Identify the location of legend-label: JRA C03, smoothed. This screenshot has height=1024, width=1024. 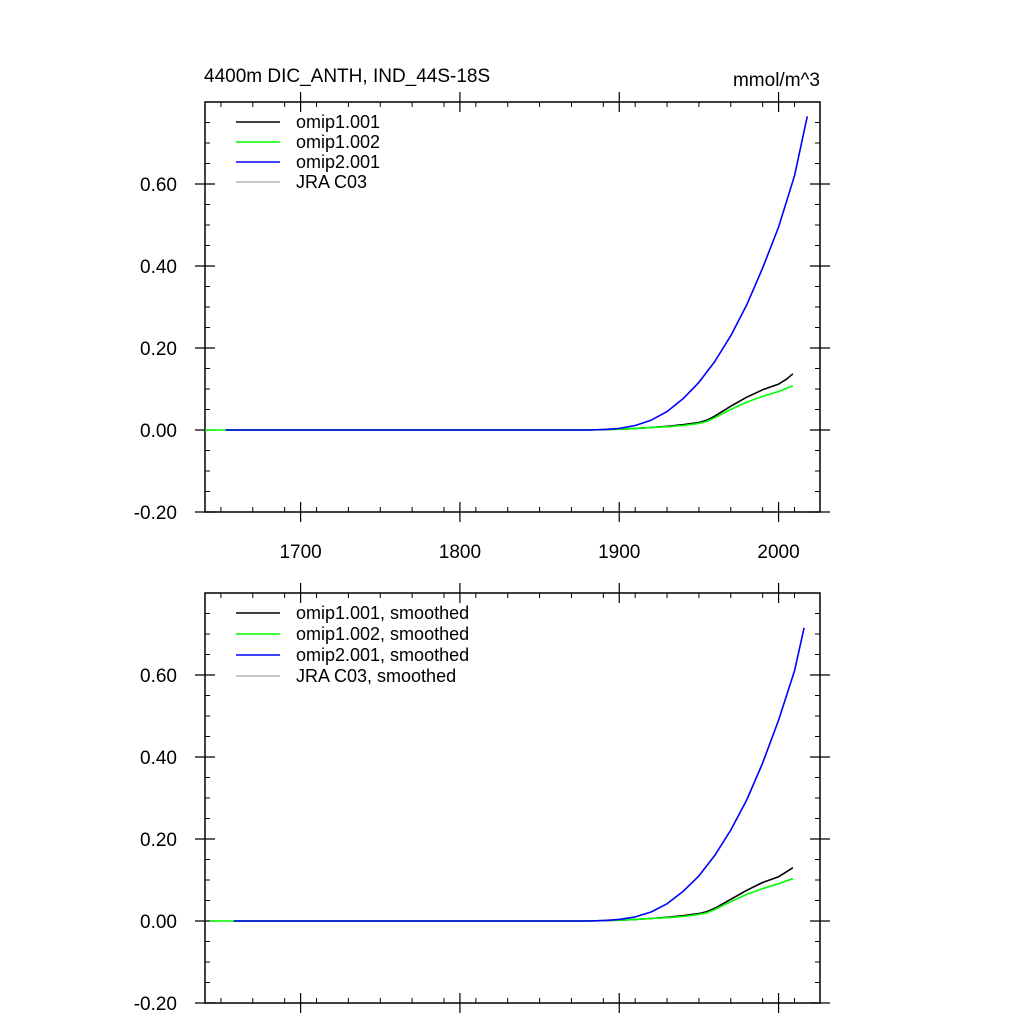
(376, 676).